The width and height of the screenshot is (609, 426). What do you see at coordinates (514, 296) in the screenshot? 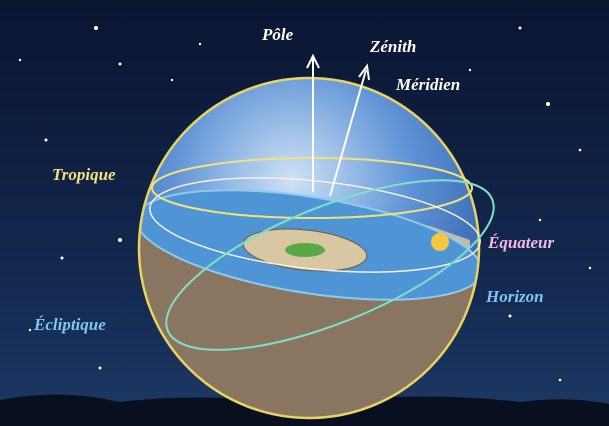
I see `label-horizon: Horizon` at bounding box center [514, 296].